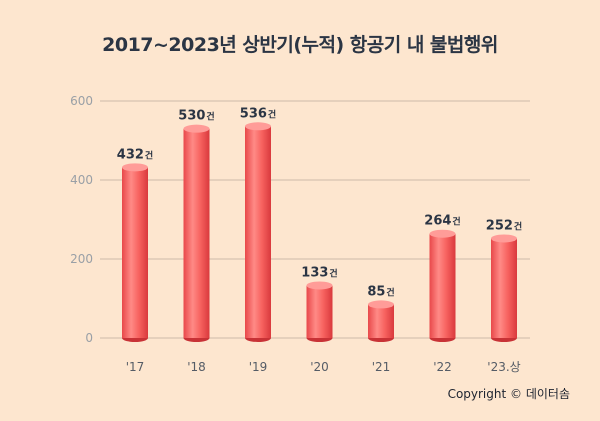 This screenshot has width=600, height=421. I want to click on x-tick-label: '21, so click(381, 367).